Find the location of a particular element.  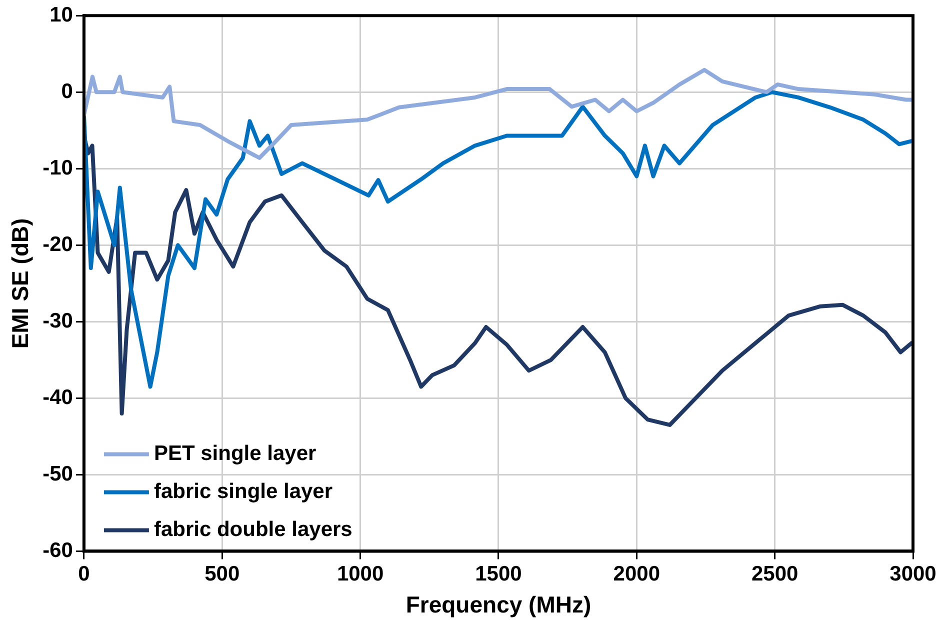

y-tick-label: 10 is located at coordinates (61, 14).